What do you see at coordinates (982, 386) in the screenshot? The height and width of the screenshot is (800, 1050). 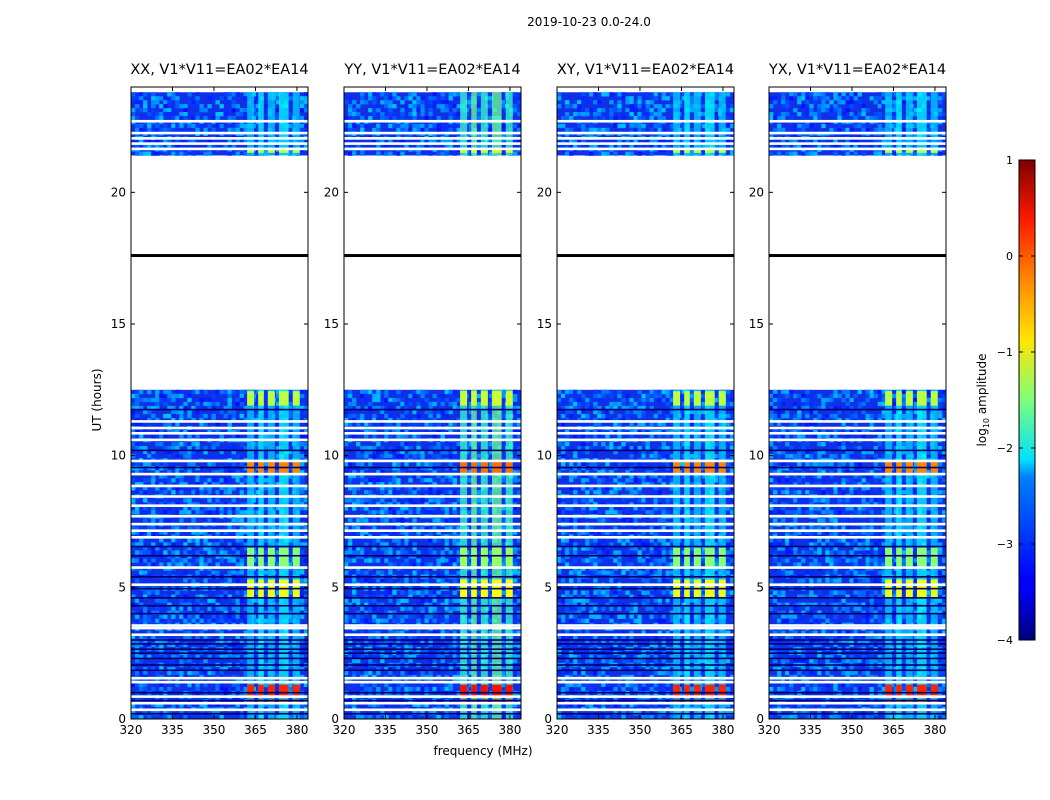 I see `colorbar-label-rest: amplitude` at bounding box center [982, 386].